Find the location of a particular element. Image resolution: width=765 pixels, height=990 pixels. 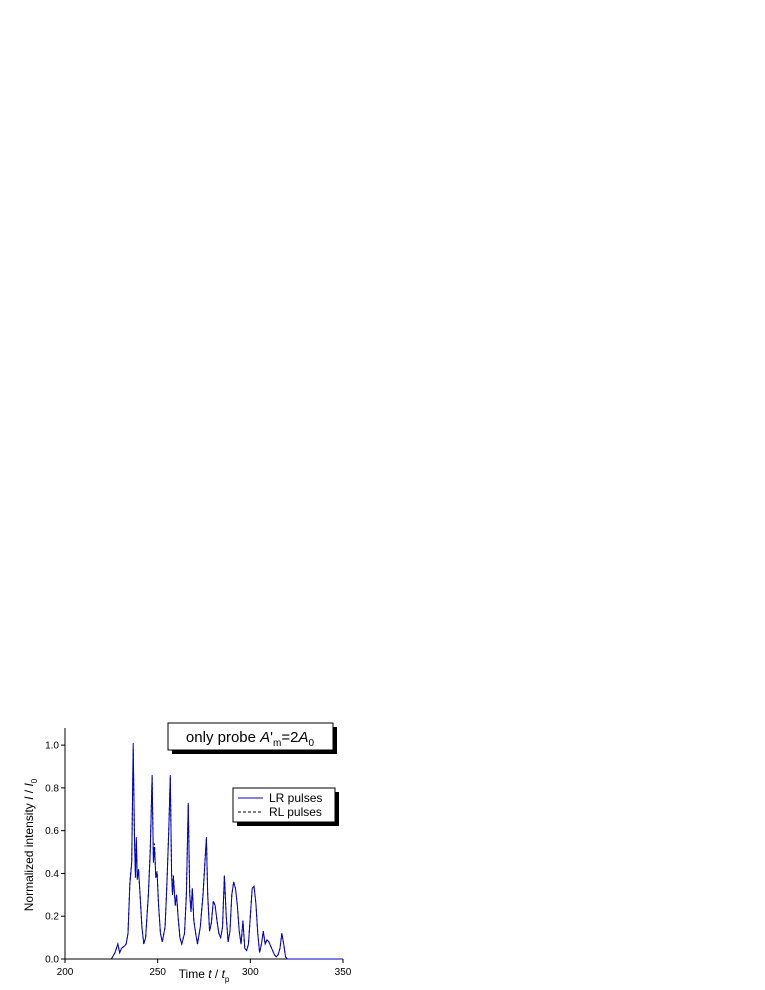

x-label-text: Time is located at coordinates (194, 974).